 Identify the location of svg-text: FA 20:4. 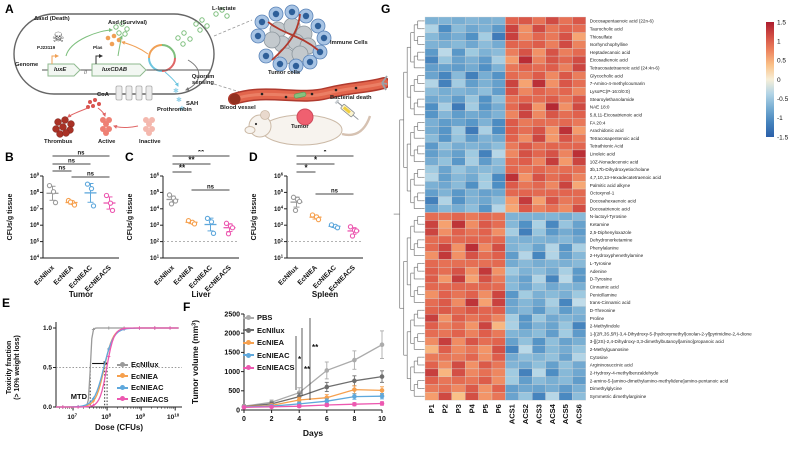
(598, 122).